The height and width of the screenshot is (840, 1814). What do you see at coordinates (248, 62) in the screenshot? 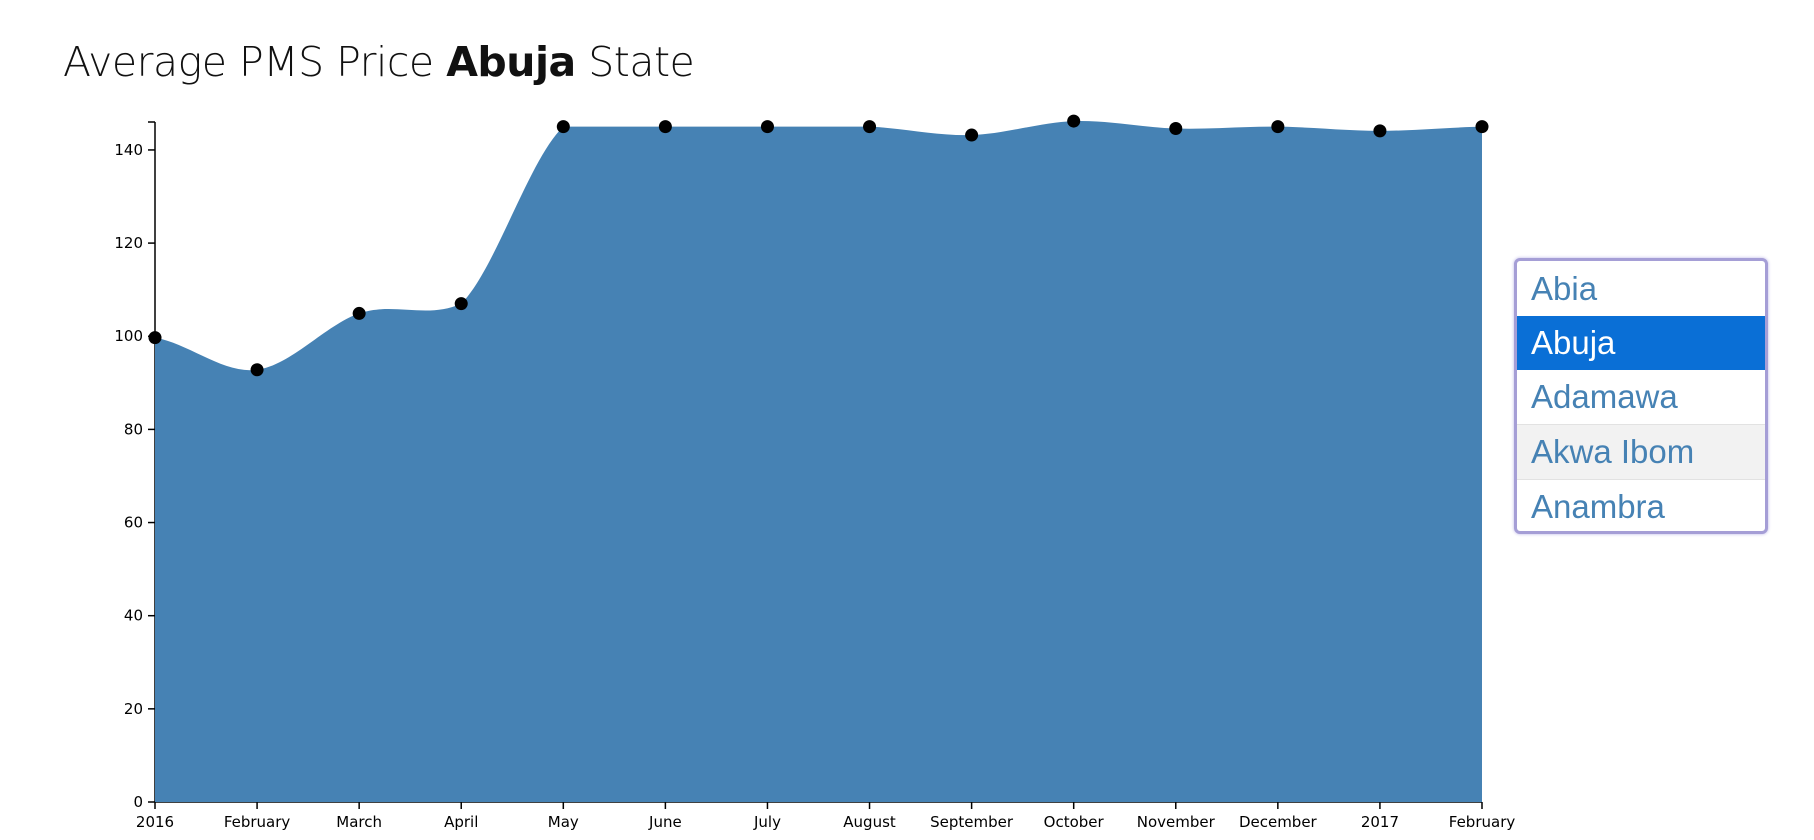
I see `title-prefix: Average PMS Price` at bounding box center [248, 62].